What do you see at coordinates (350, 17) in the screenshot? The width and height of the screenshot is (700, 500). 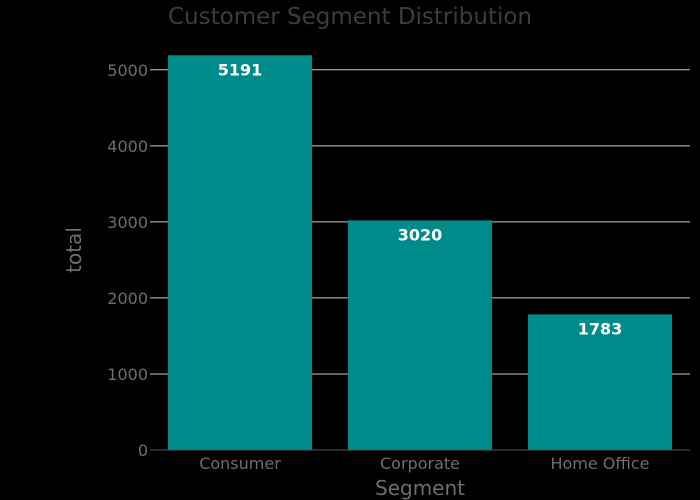 I see `chart-title: Customer Segment Distribution` at bounding box center [350, 17].